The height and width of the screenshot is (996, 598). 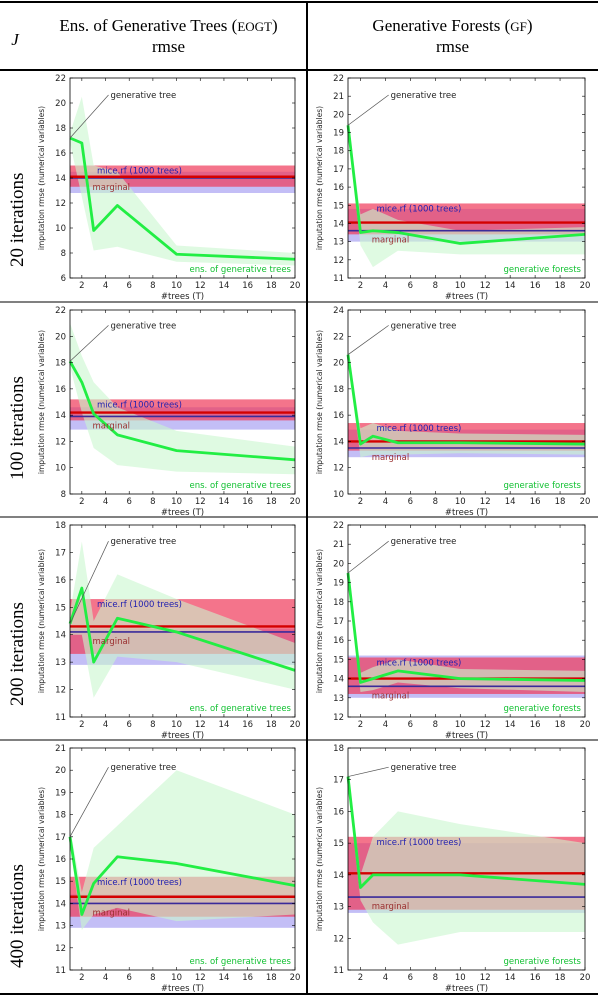 What do you see at coordinates (529, 25) in the screenshot?
I see `col2-close: )` at bounding box center [529, 25].